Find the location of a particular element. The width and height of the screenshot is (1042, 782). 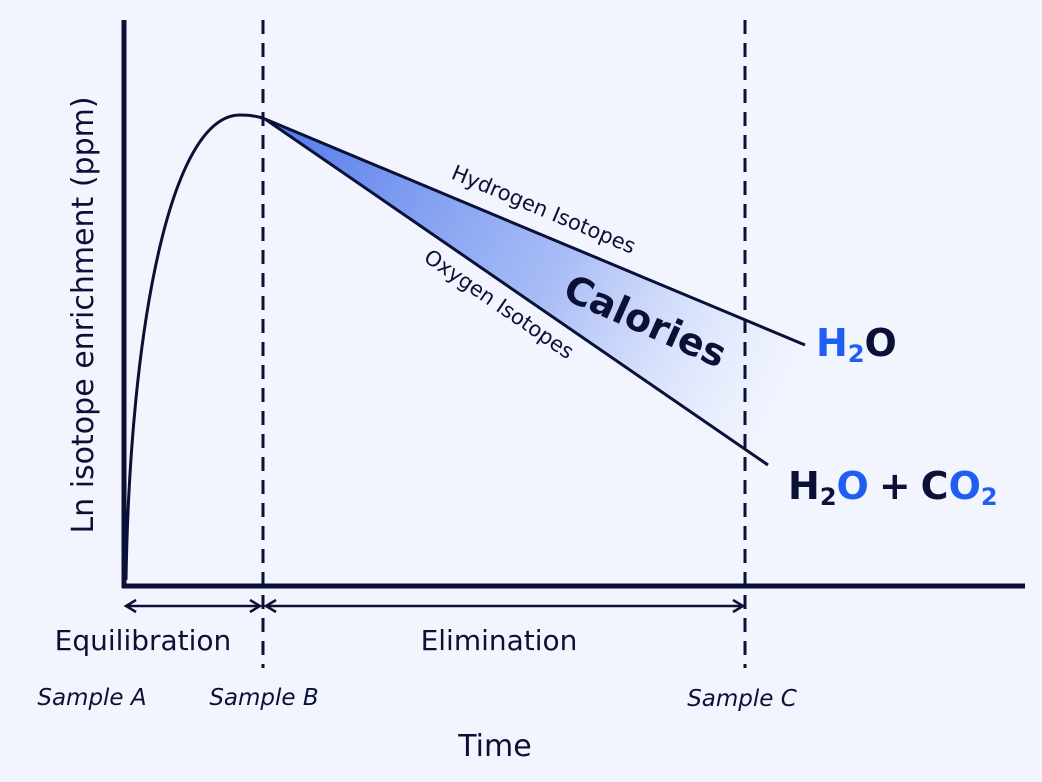

h2o-formula: H2O is located at coordinates (856, 344).